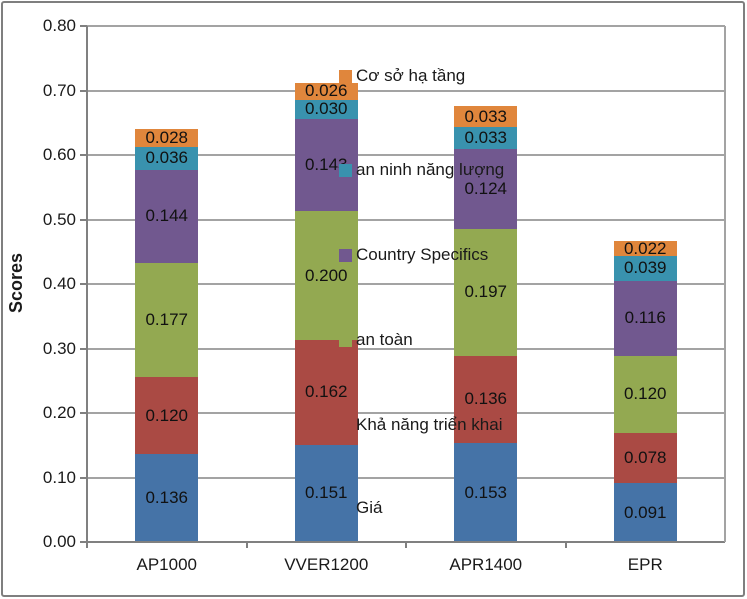  I want to click on y-tick-label: 0.40, so click(59, 283).